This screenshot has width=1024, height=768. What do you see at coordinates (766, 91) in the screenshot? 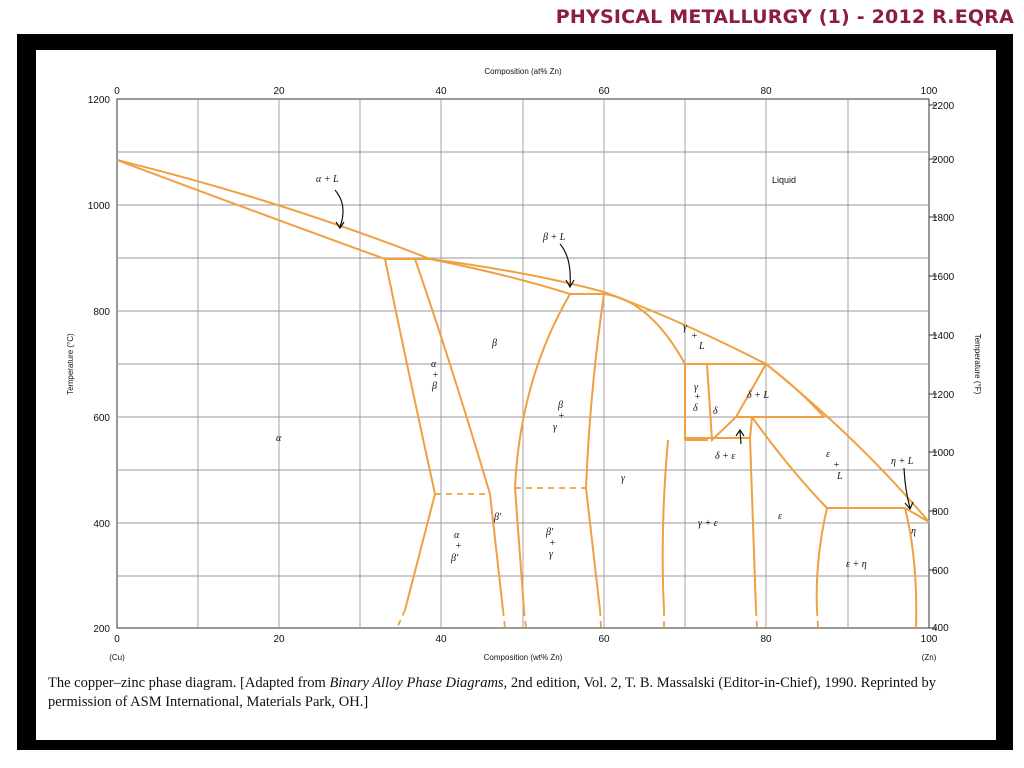
I see `top-tick-label: 80` at bounding box center [766, 91].